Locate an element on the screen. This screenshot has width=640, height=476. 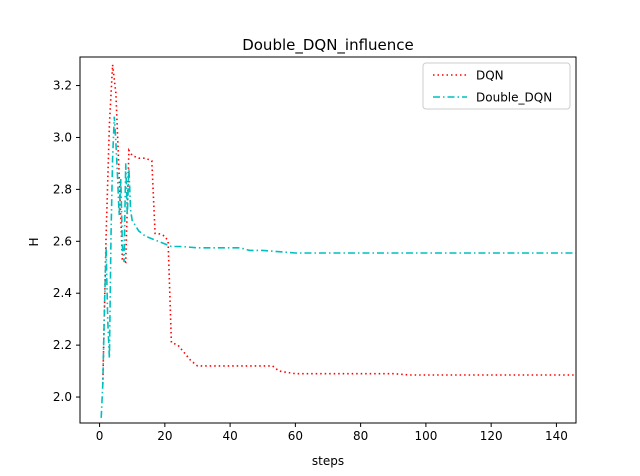
y-tick-label: 2.6 is located at coordinates (62, 241).